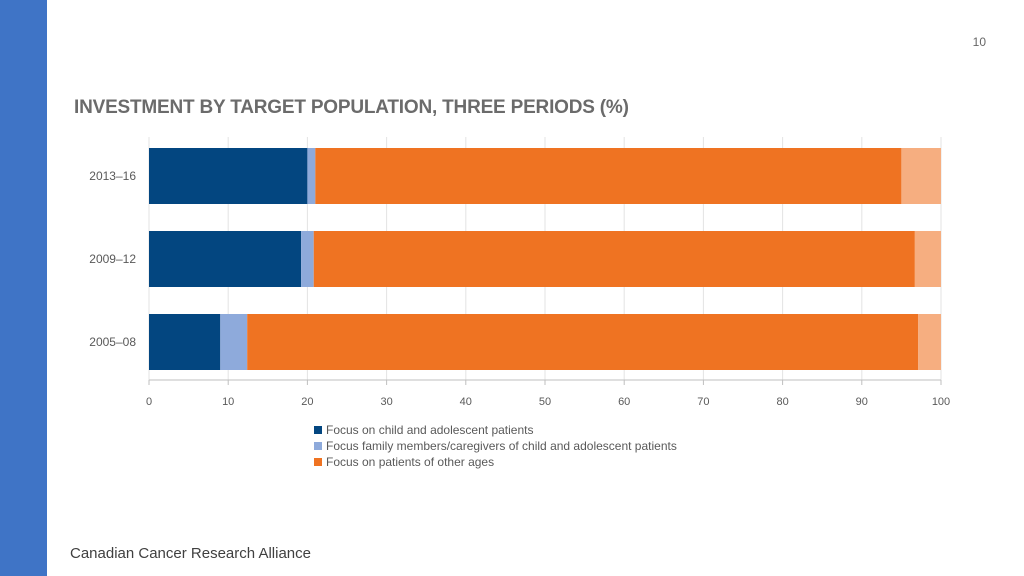  What do you see at coordinates (311, 176) in the screenshot?
I see `bar-2013-16-family` at bounding box center [311, 176].